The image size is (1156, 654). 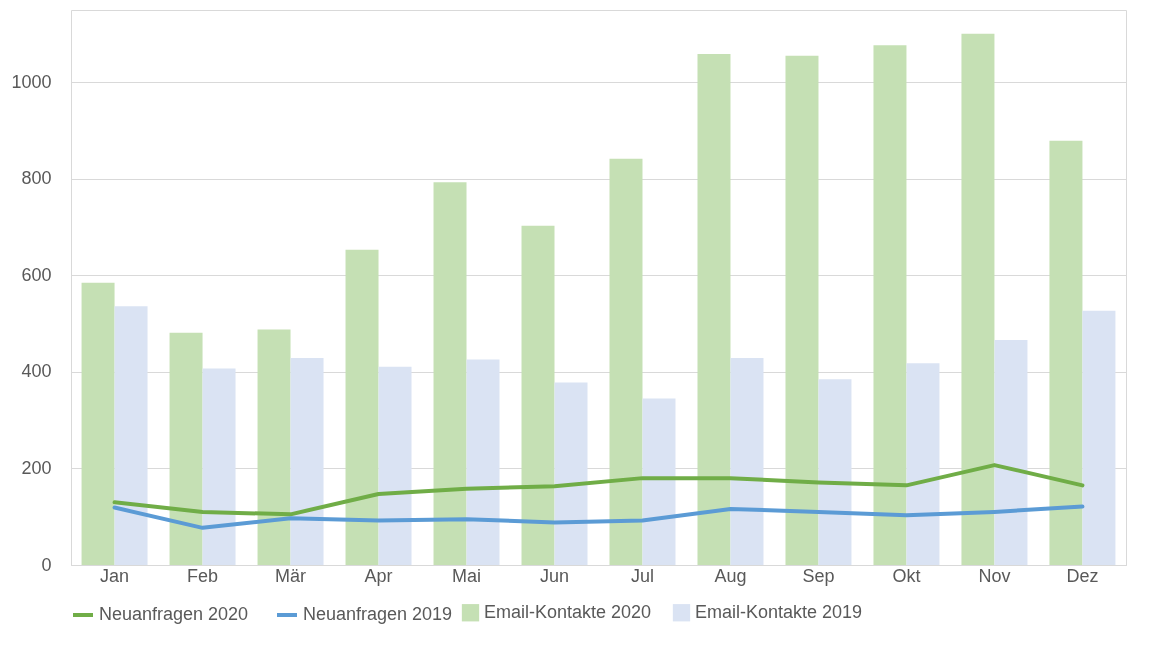 I want to click on x-tick-label: Feb, so click(x=203, y=575).